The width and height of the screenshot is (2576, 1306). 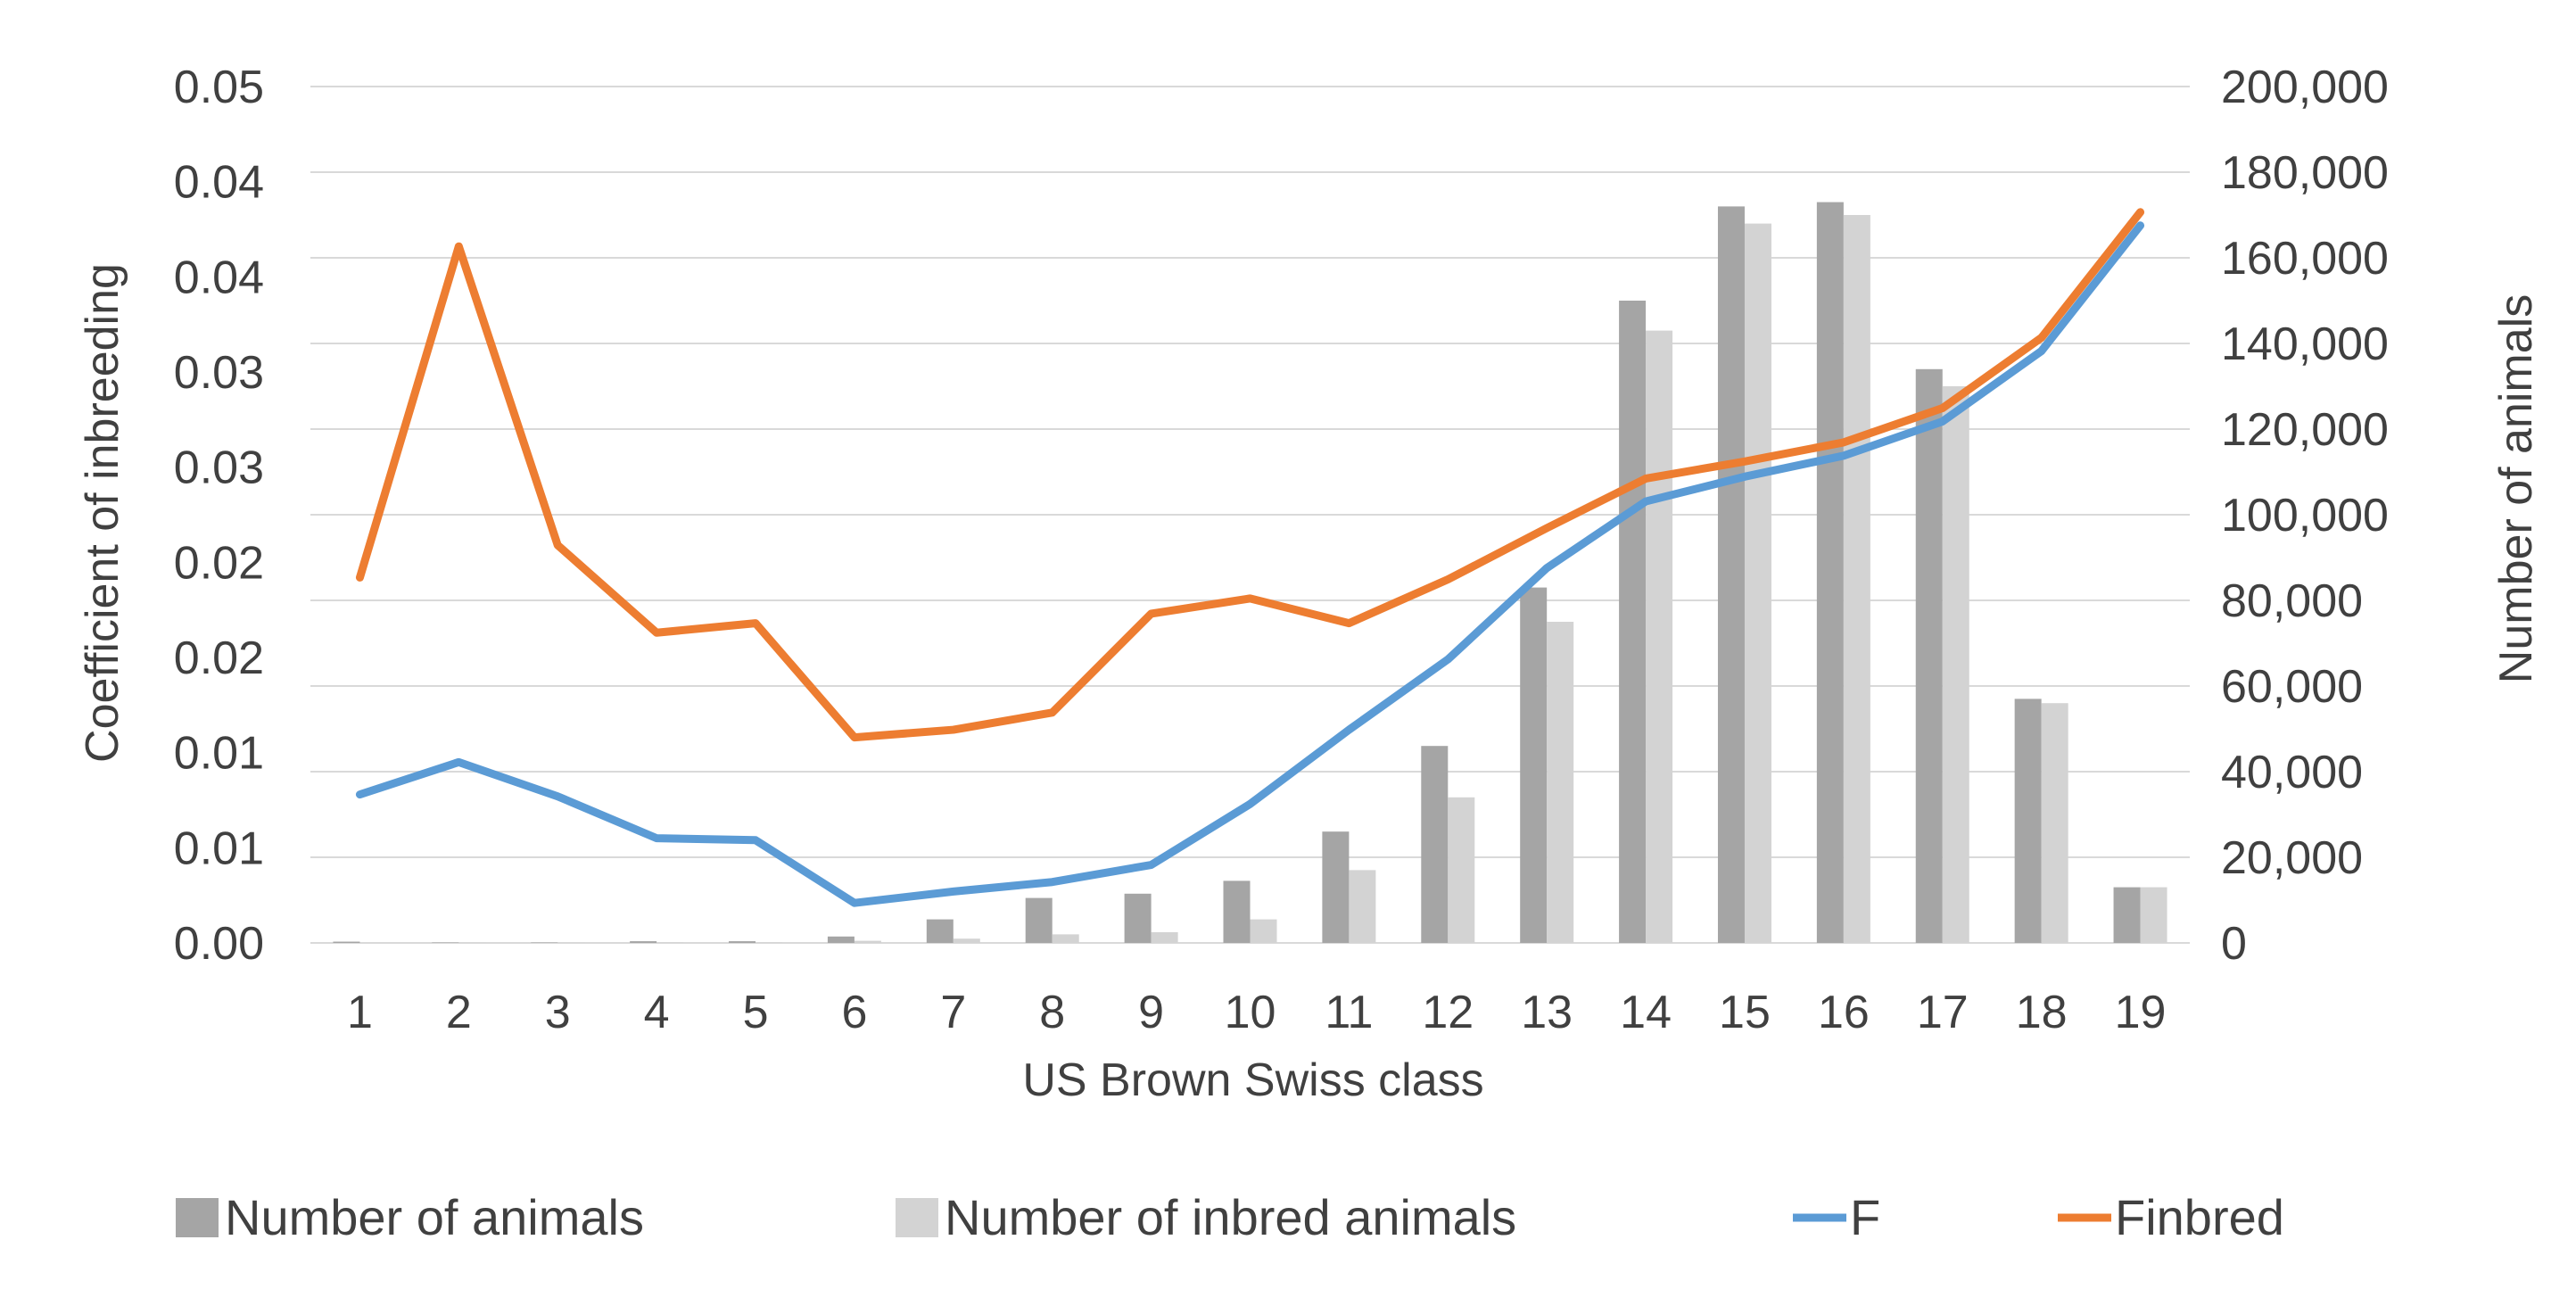 I want to click on left-tick-label: 0.05, so click(x=219, y=88).